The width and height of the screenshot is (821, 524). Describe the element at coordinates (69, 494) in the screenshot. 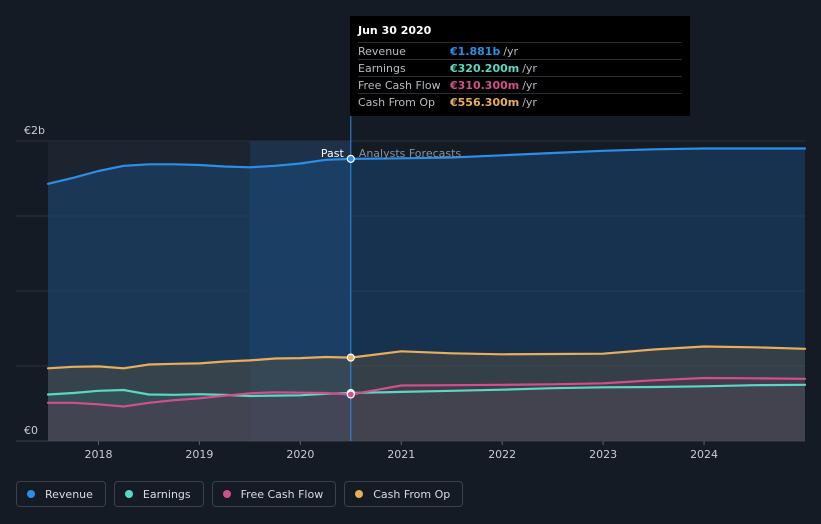

I see `legend-label: Revenue` at that location.